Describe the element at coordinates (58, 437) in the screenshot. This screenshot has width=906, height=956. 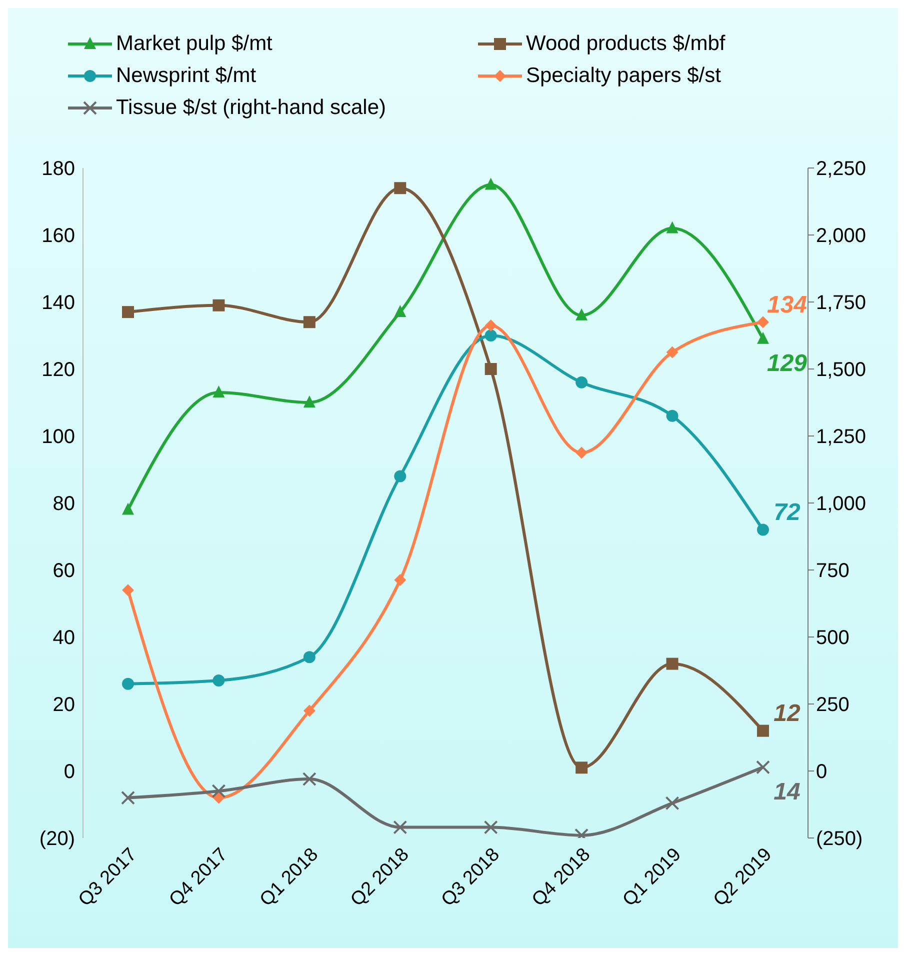
I see `y-tick-label: 100` at that location.